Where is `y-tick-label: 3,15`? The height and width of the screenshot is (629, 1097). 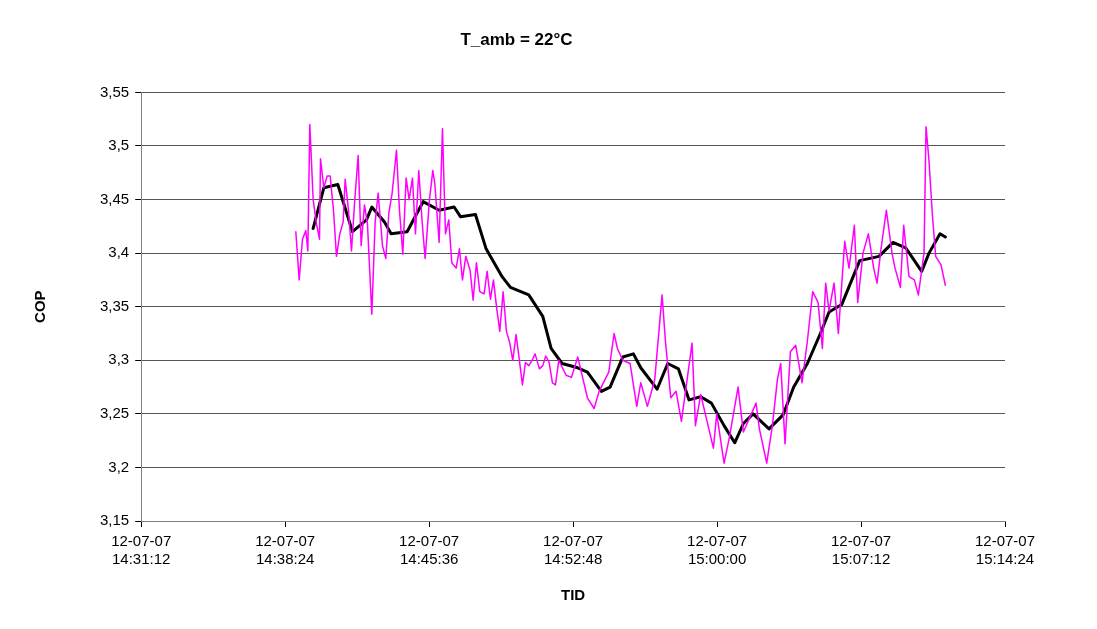 y-tick-label: 3,15 is located at coordinates (114, 520).